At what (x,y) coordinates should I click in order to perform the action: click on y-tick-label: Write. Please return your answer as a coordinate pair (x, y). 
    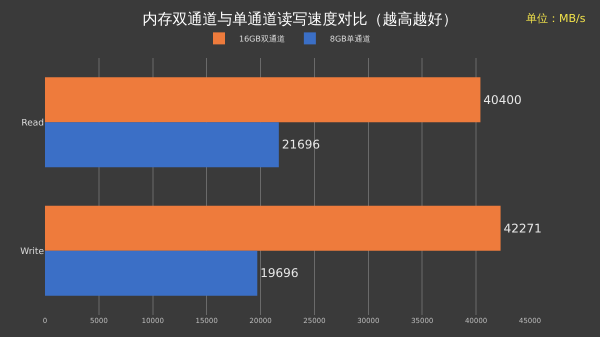
    Looking at the image, I should click on (32, 251).